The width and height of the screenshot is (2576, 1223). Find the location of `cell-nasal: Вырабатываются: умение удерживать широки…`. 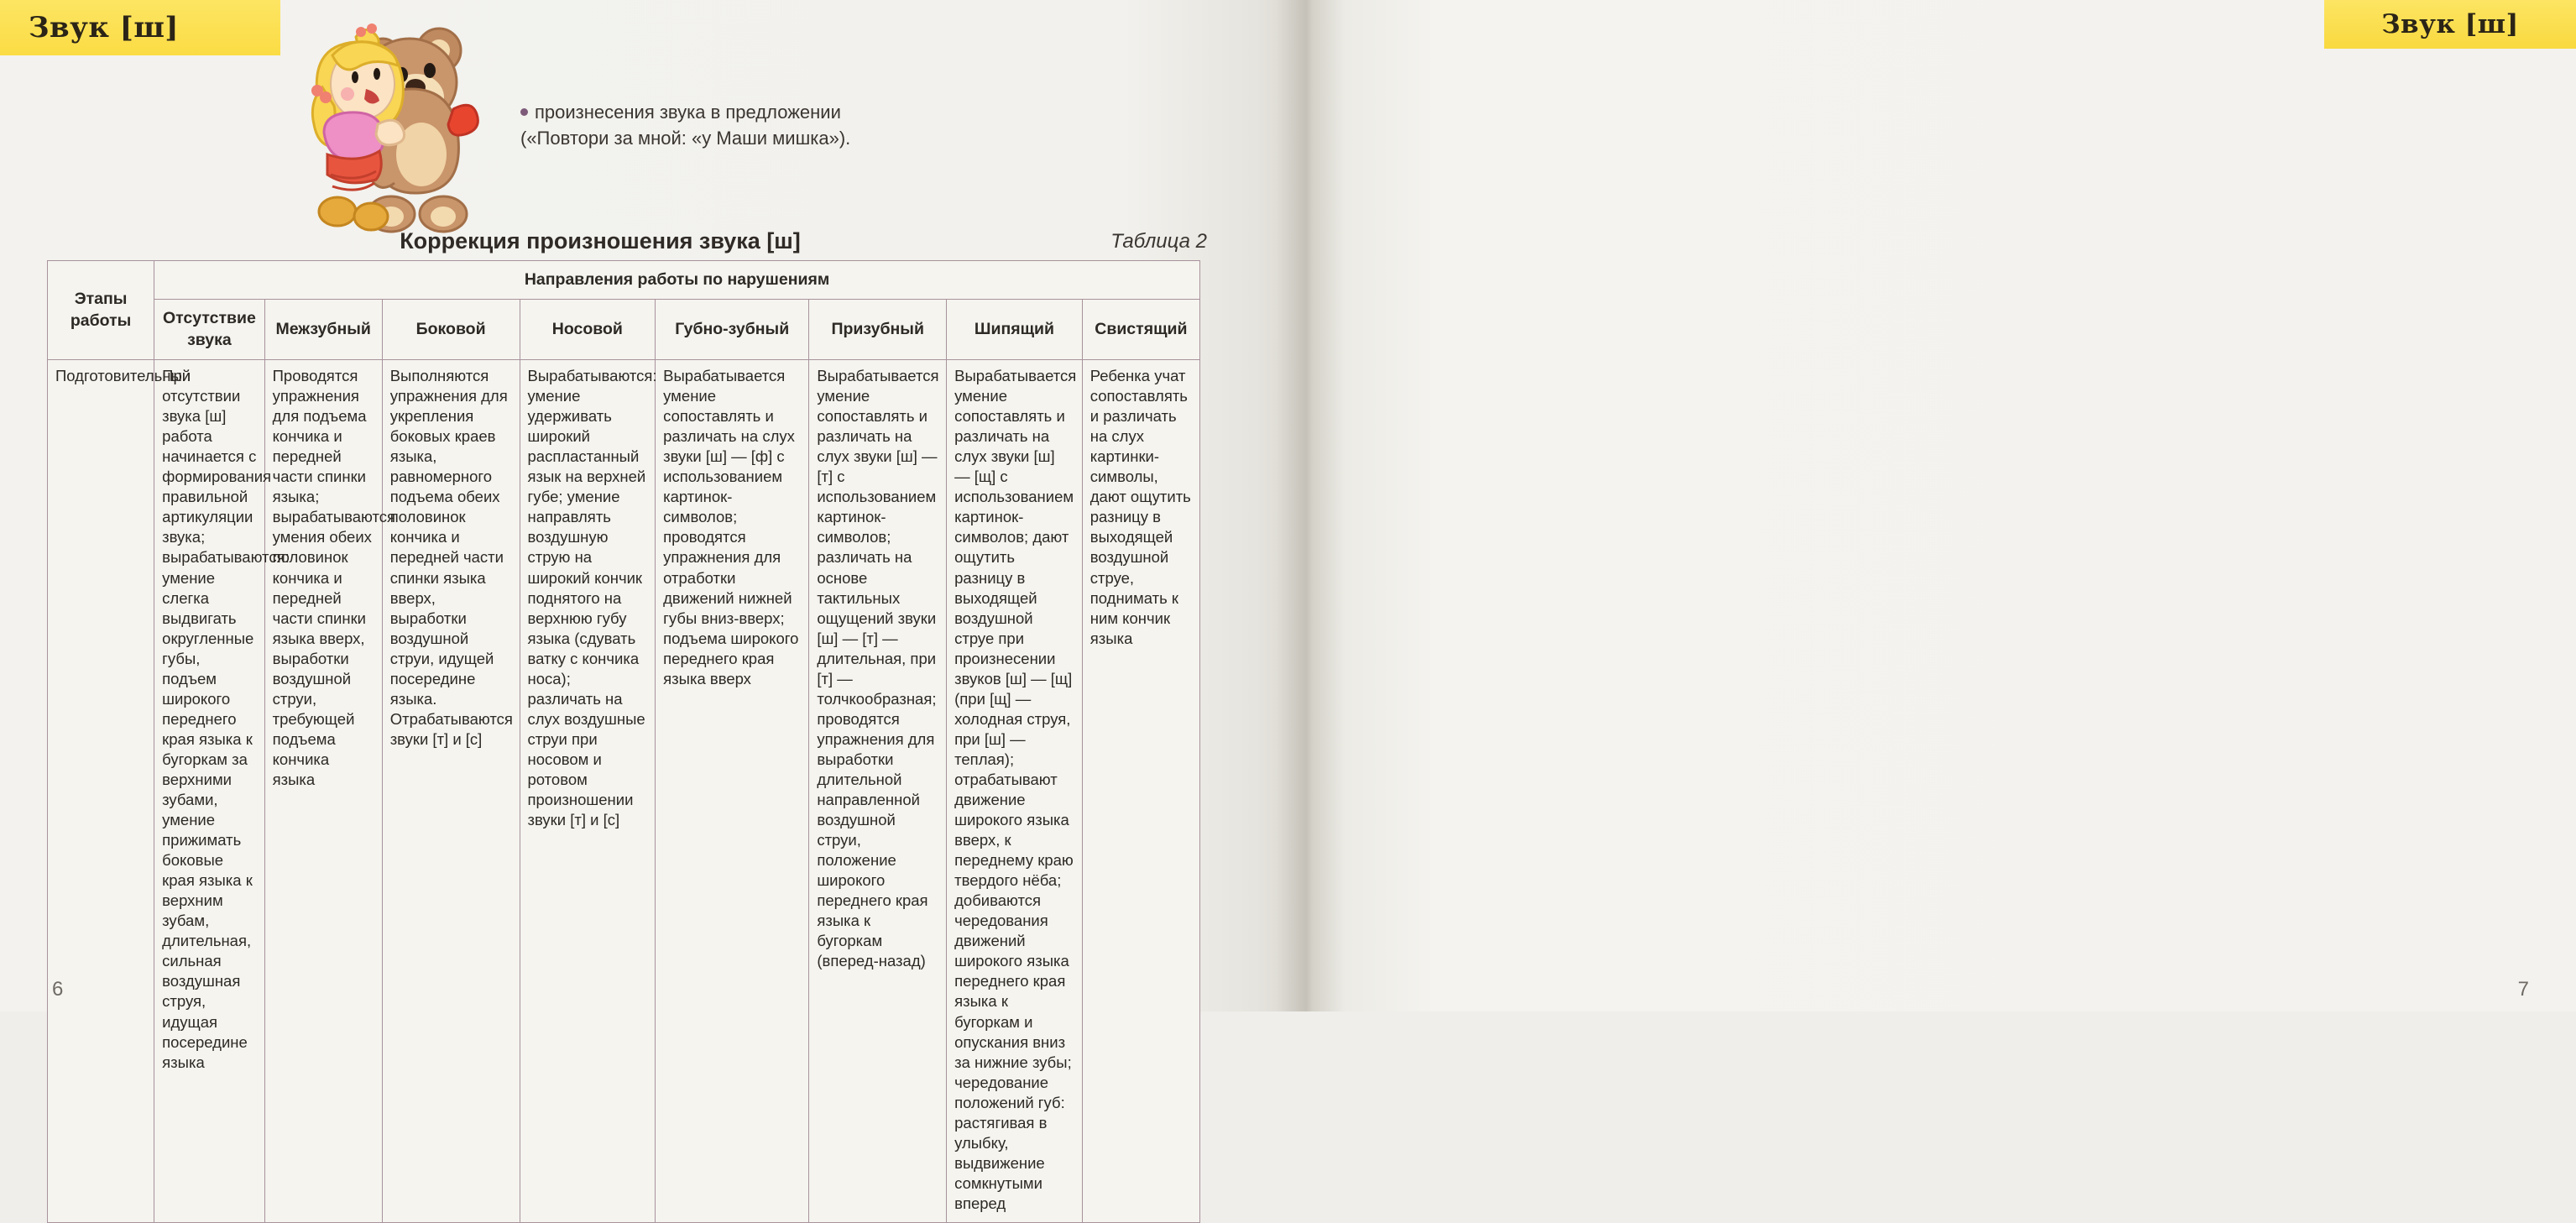

cell-nasal: Вырабатываются: умение удерживать широки… is located at coordinates (588, 791).